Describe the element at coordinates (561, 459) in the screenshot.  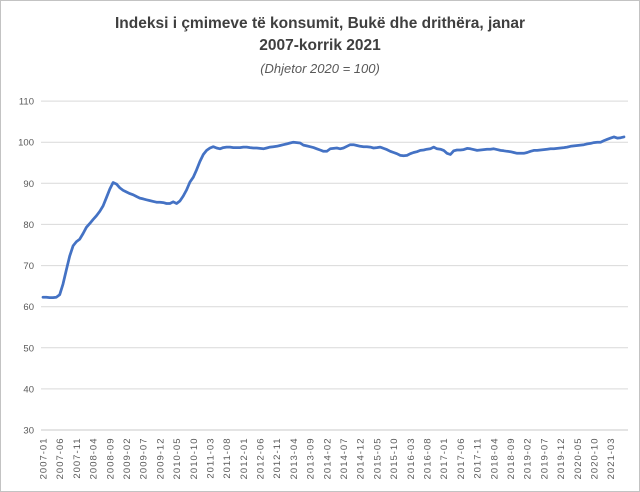
I see `x-axis-tick-label: 2019-12` at that location.